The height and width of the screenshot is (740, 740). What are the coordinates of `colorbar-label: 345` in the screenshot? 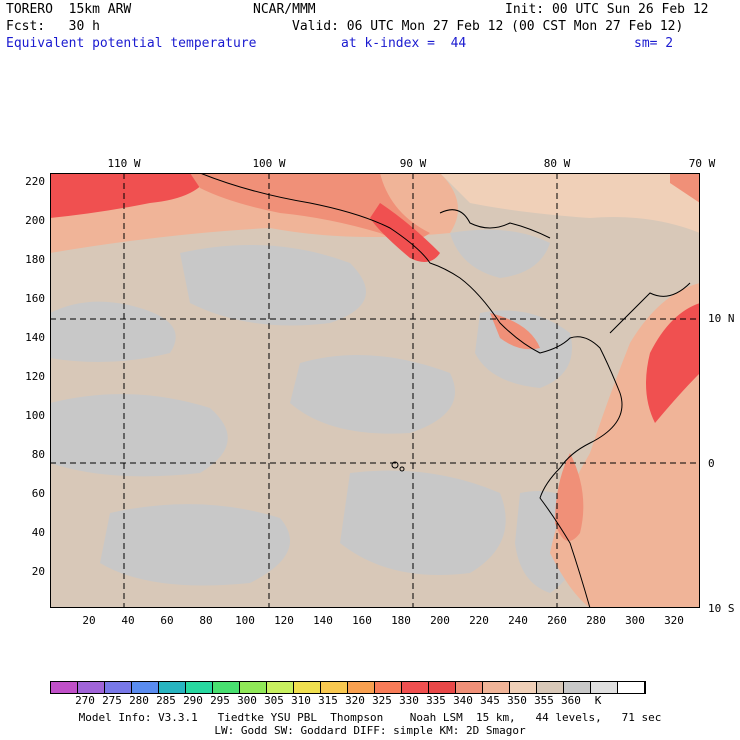 It's located at (490, 700).